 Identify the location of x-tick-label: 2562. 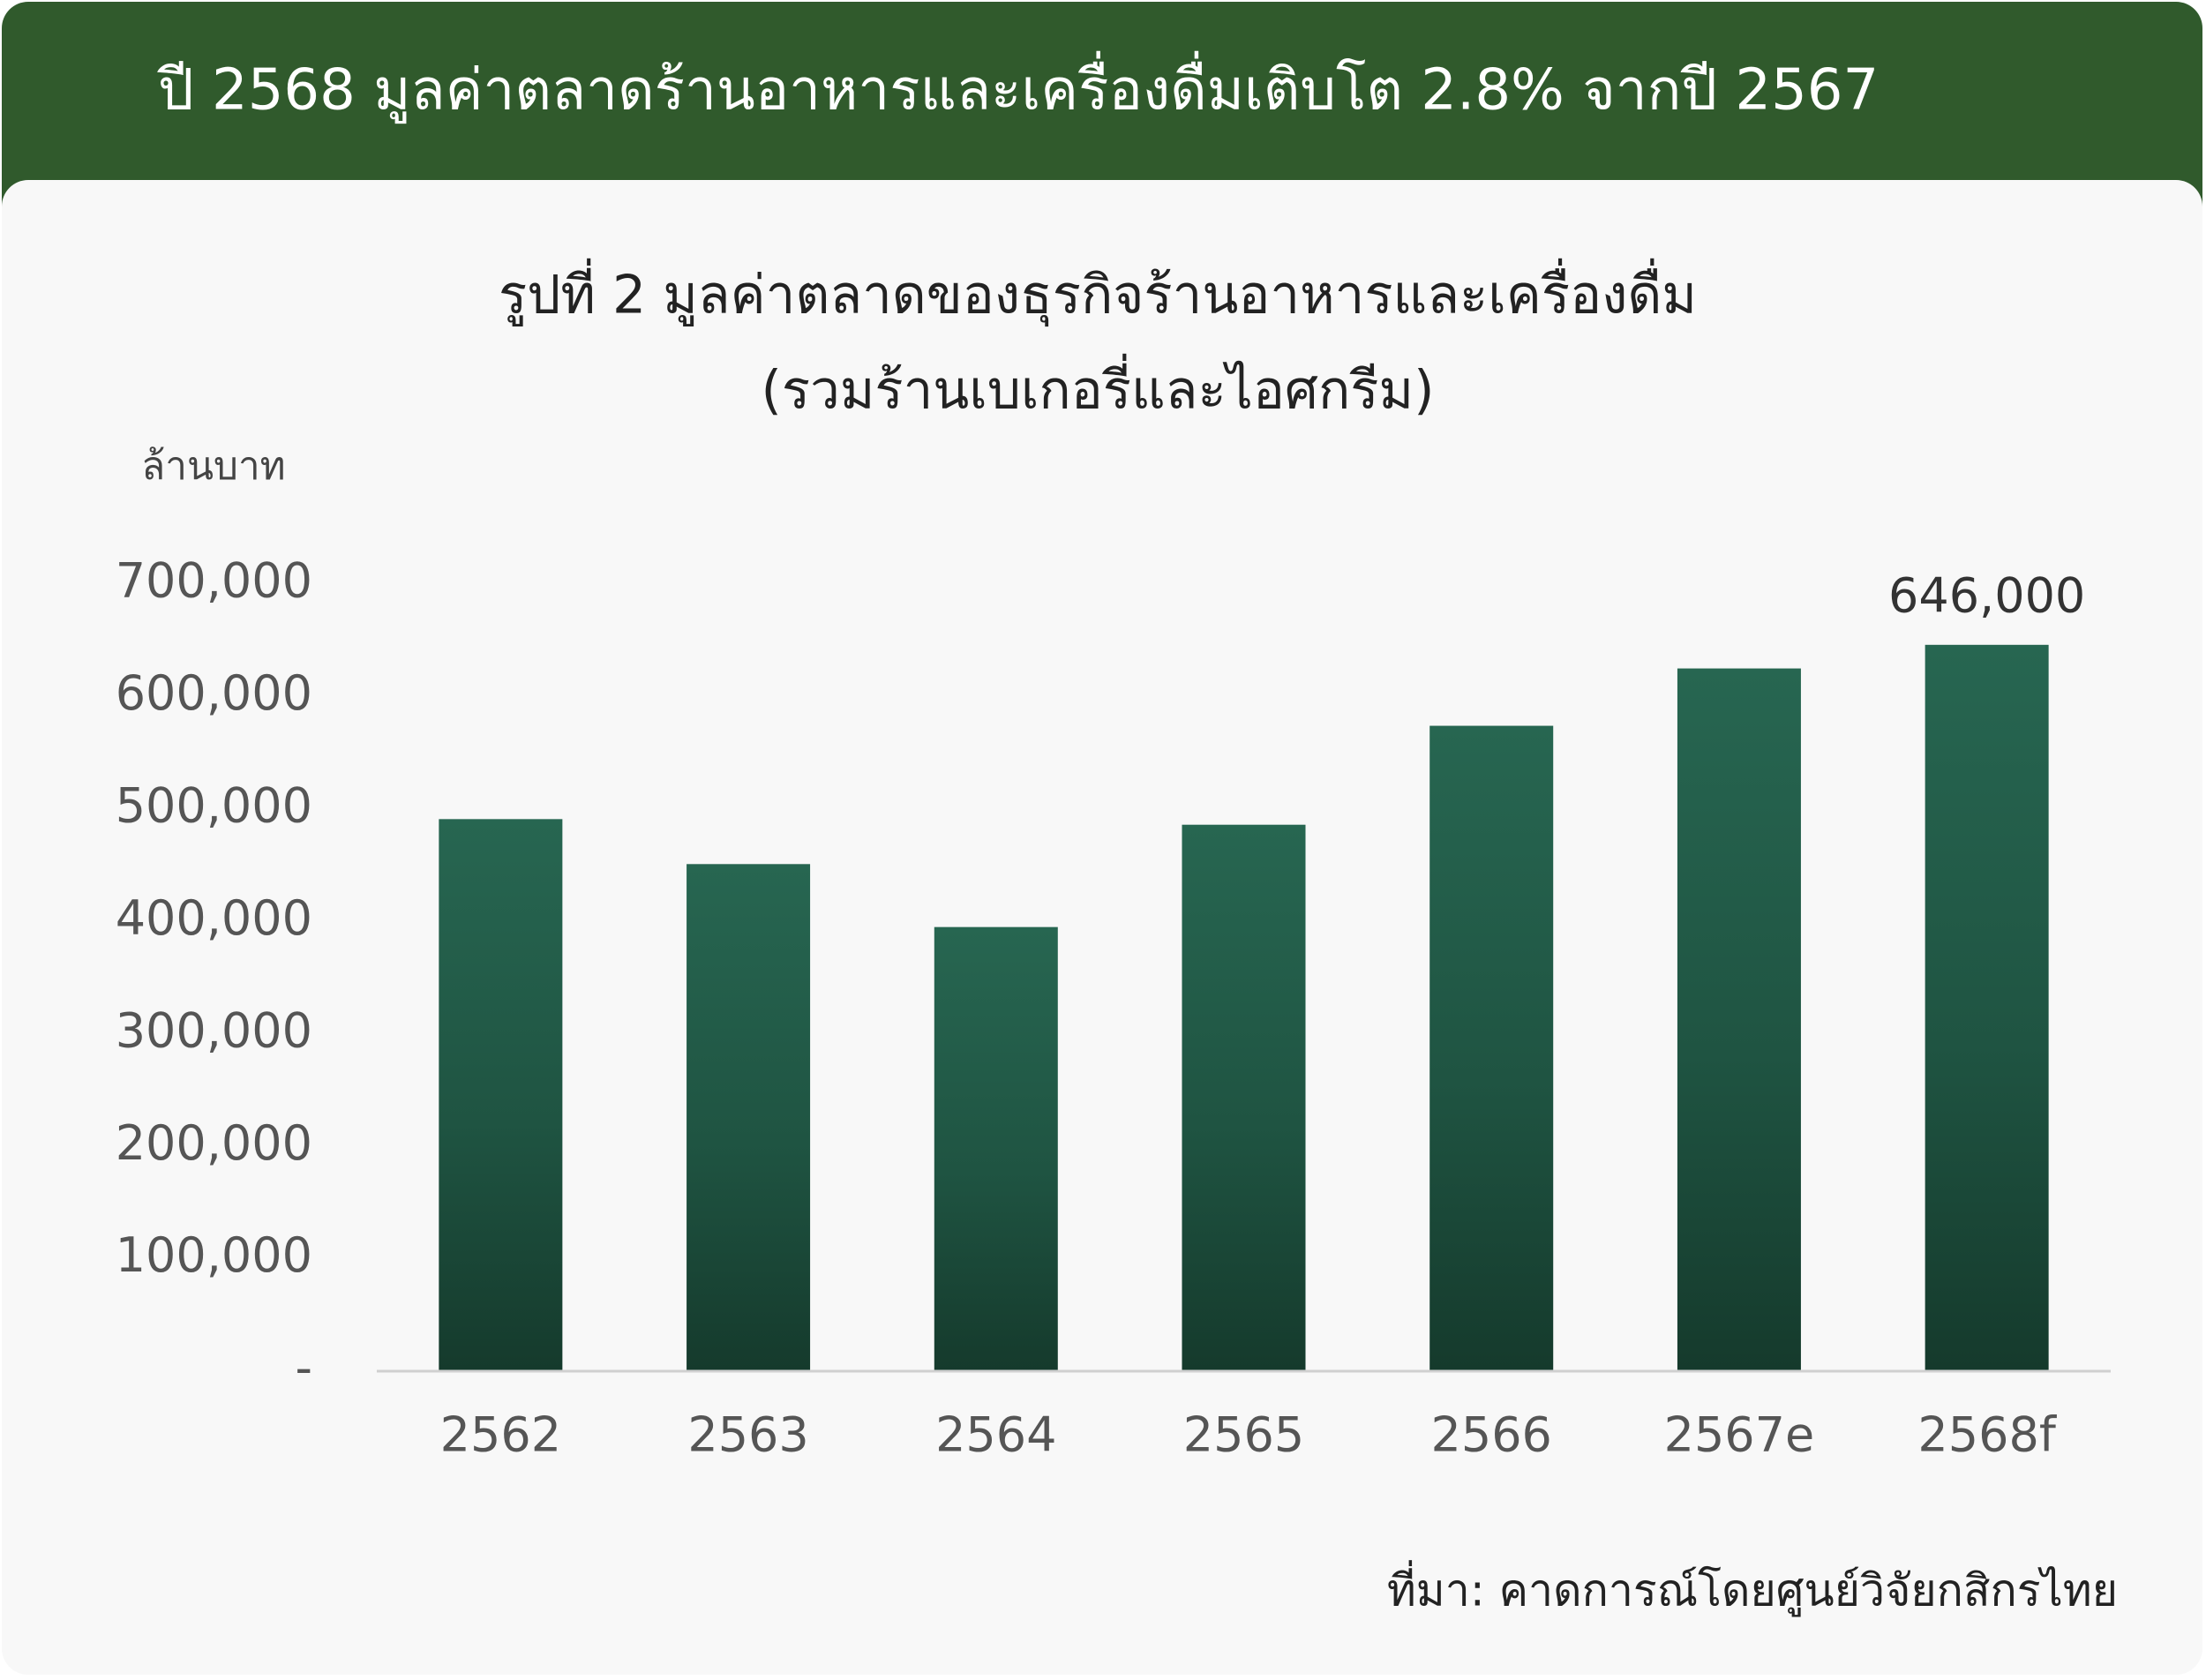
(500, 1435).